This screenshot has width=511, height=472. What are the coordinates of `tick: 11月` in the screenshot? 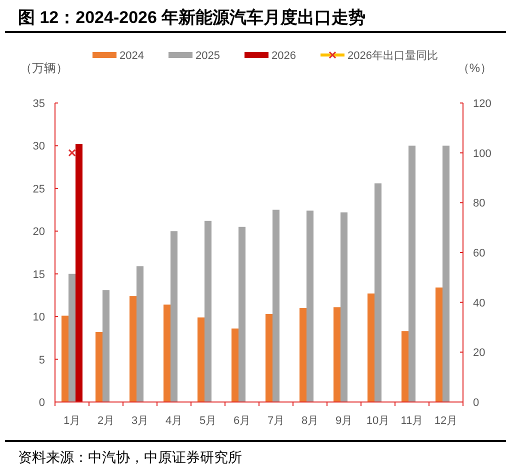 It's located at (412, 421).